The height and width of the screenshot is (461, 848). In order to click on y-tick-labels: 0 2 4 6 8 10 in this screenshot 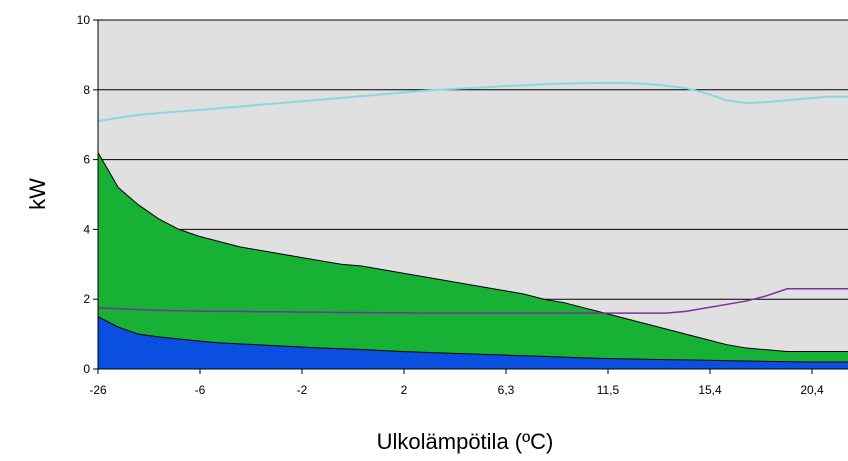, I will do `click(87, 194)`.